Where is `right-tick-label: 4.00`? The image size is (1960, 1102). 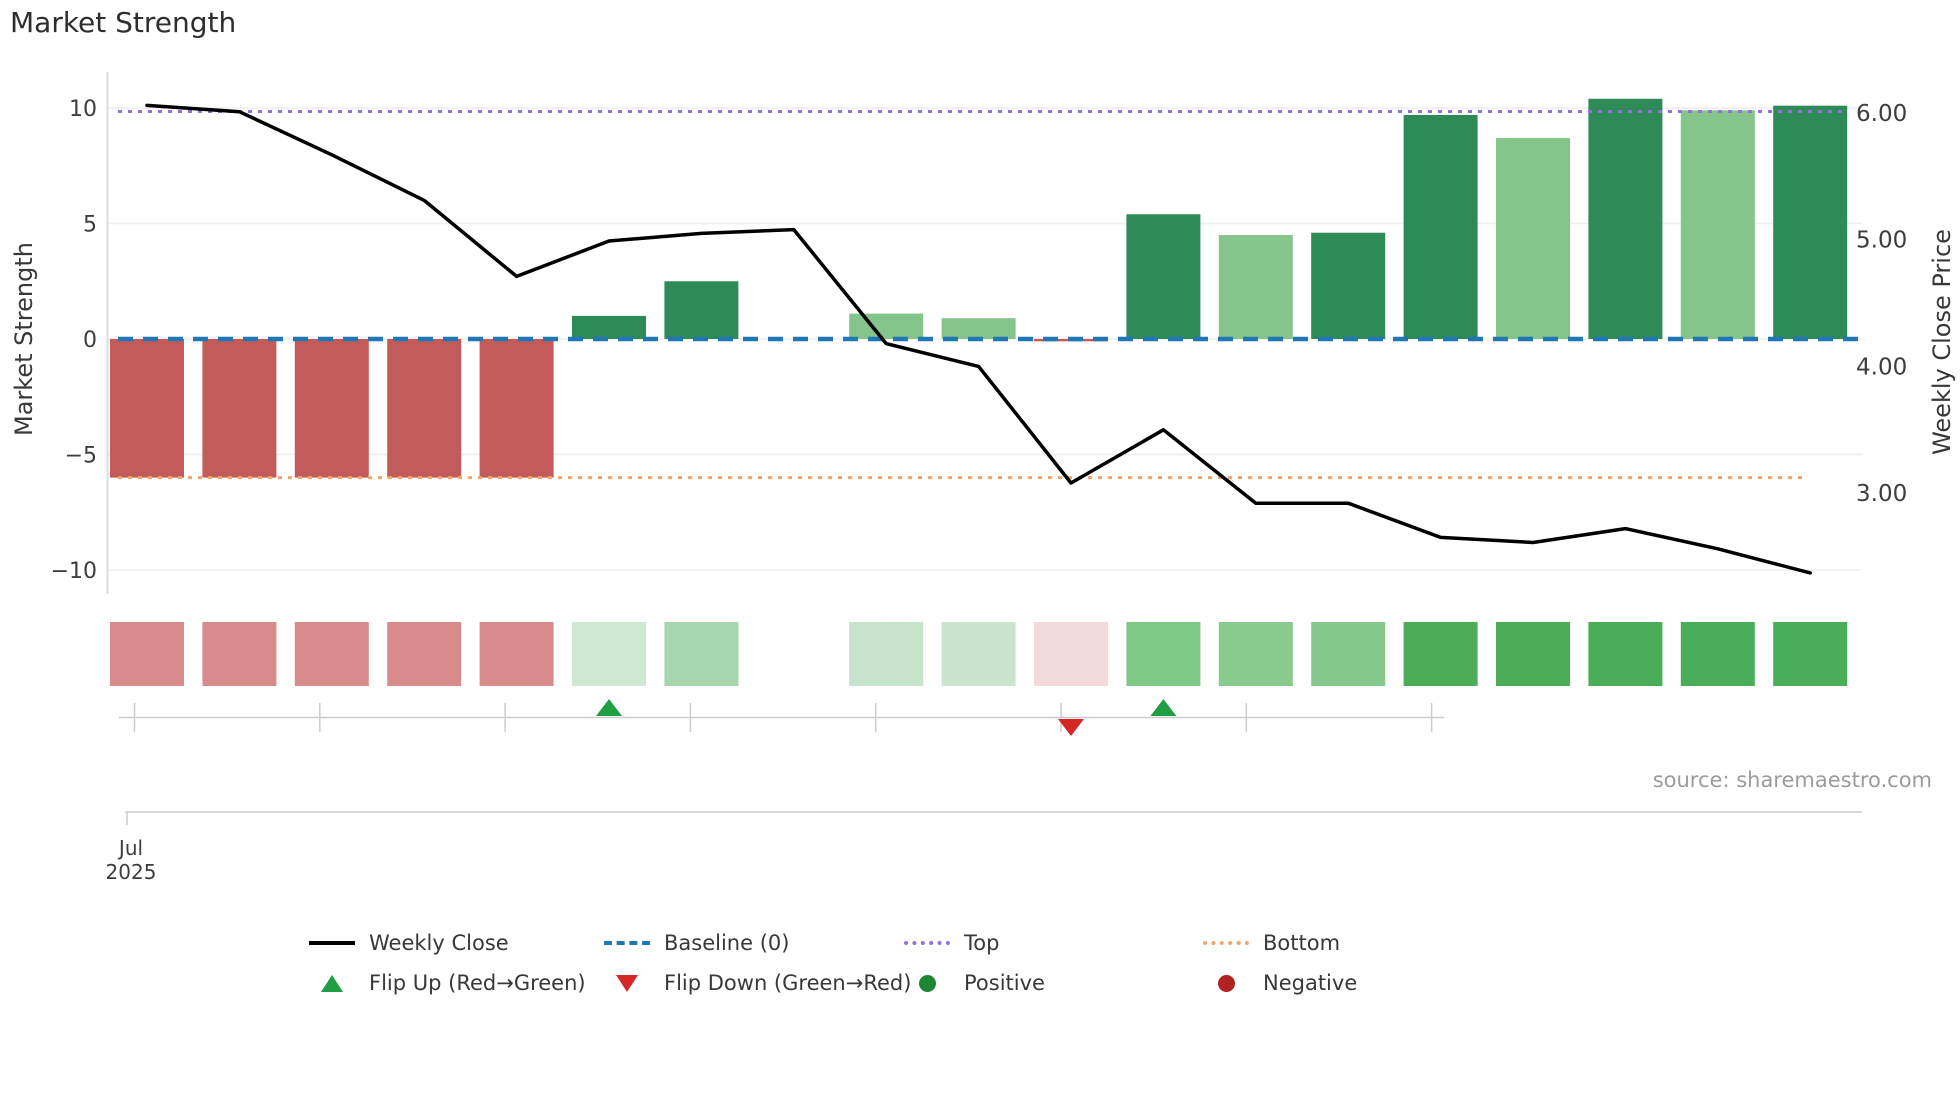
right-tick-label: 4.00 is located at coordinates (1881, 367).